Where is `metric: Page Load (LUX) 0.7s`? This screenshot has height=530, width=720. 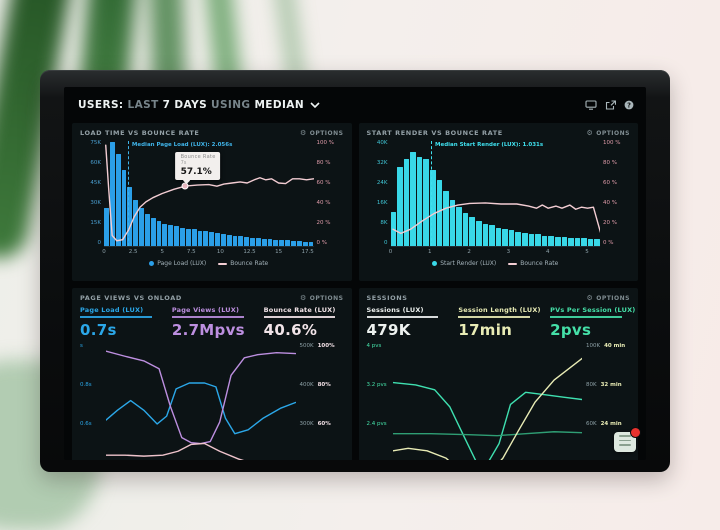 metric: Page Load (LUX) 0.7s is located at coordinates (120, 322).